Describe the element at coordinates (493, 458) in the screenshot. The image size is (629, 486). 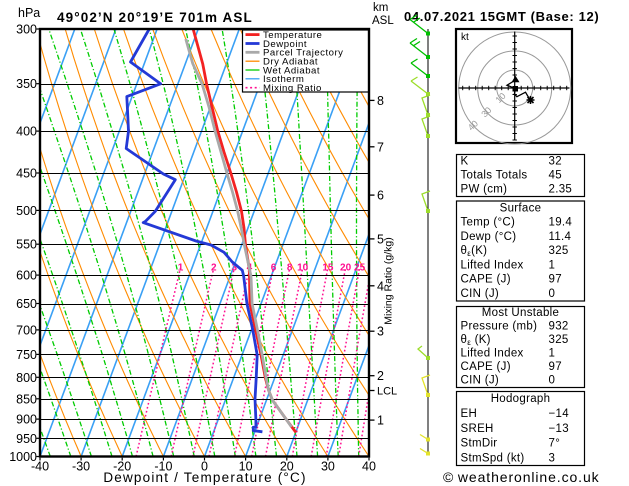
I see `svg-text: StmSpd (kt)` at that location.